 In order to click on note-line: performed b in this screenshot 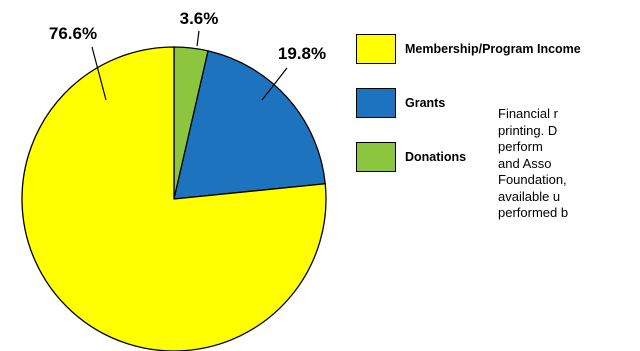, I will do `click(533, 212)`.